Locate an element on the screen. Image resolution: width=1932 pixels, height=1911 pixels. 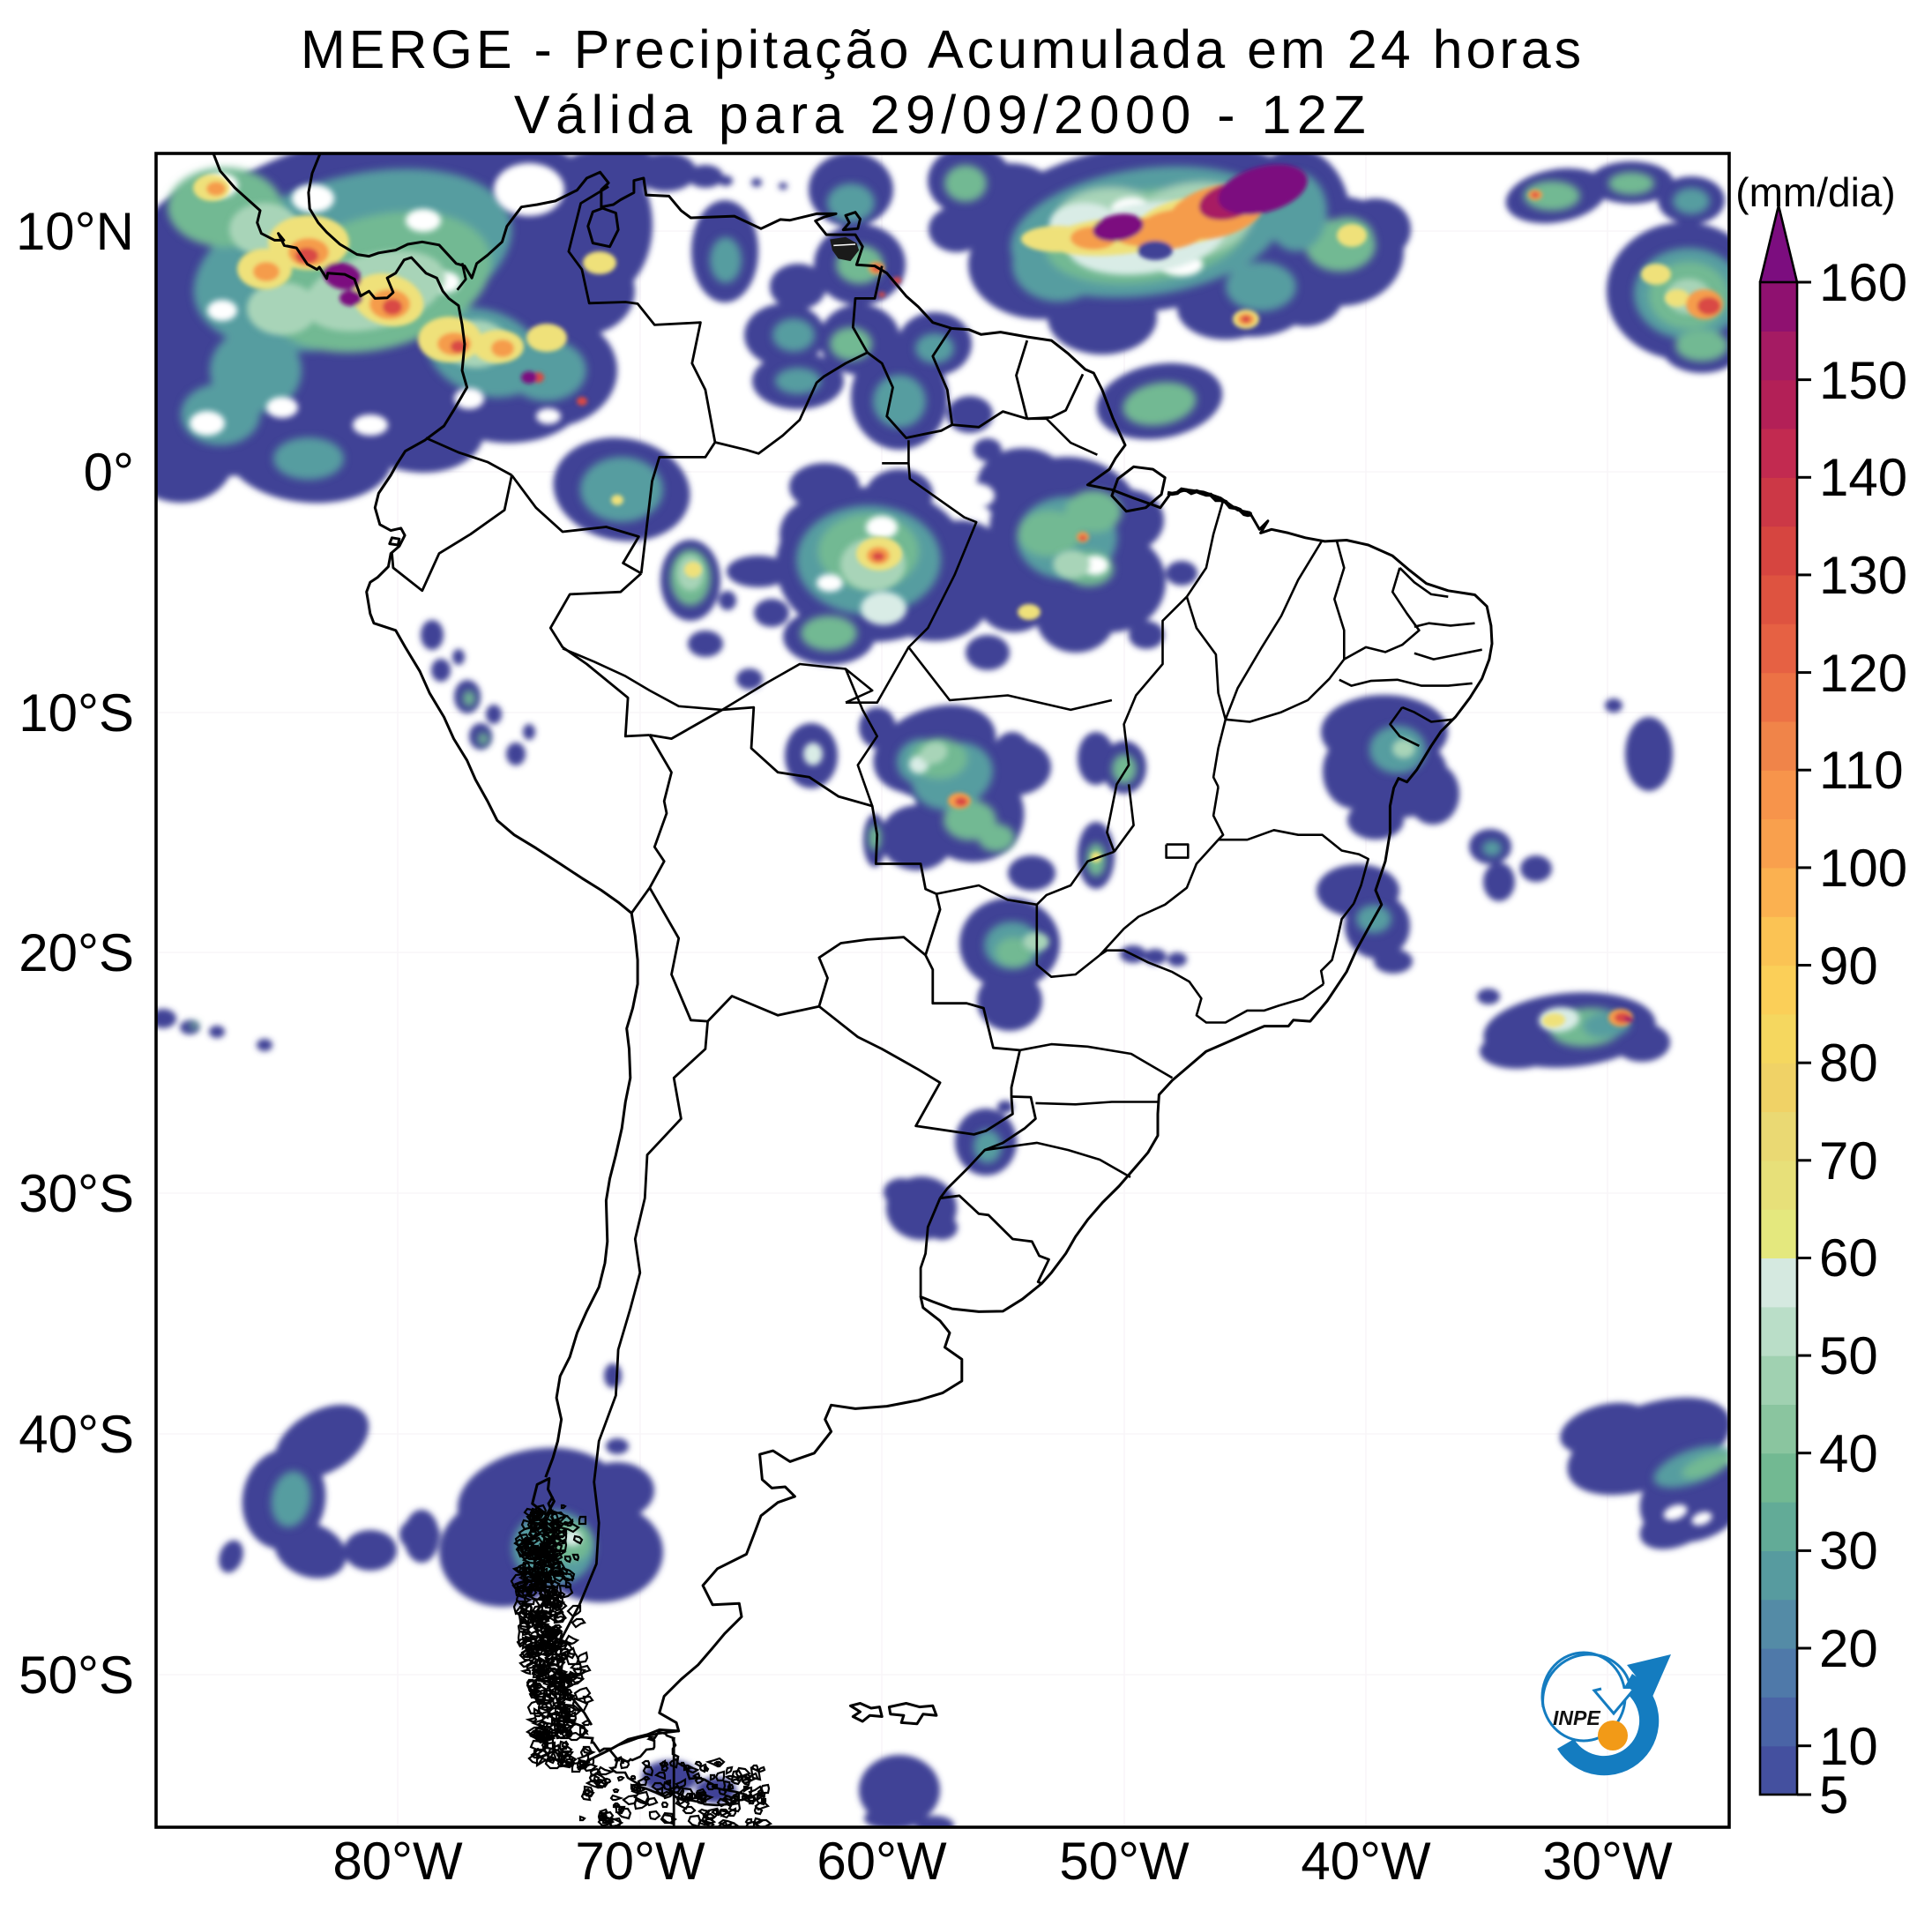
svg-text: 20 is located at coordinates (1848, 1649).